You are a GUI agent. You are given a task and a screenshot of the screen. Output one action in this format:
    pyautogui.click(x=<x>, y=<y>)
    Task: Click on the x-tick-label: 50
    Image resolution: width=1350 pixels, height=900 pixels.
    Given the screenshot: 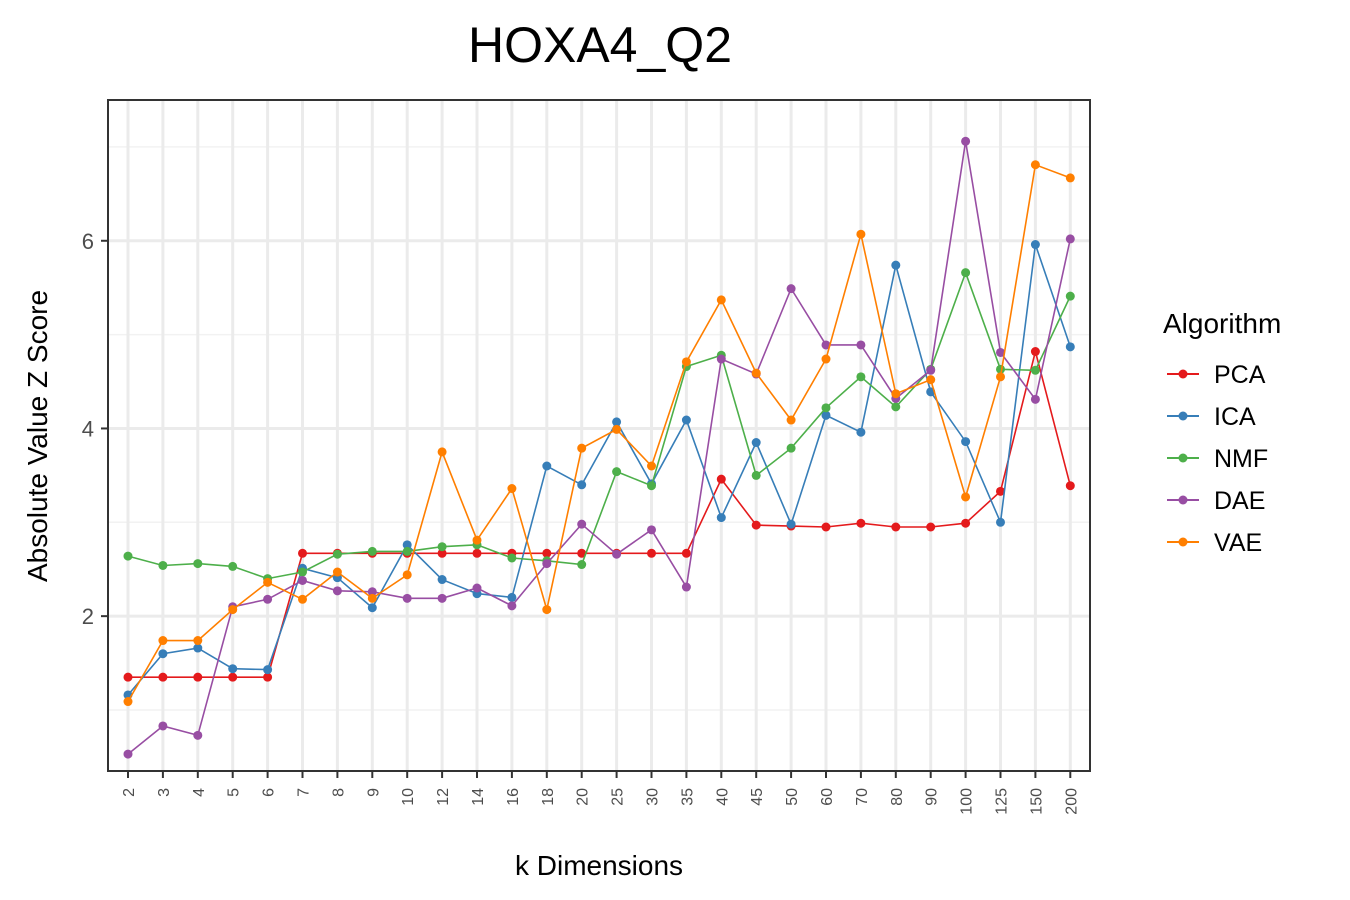 What is the action you would take?
    pyautogui.click(x=792, y=797)
    